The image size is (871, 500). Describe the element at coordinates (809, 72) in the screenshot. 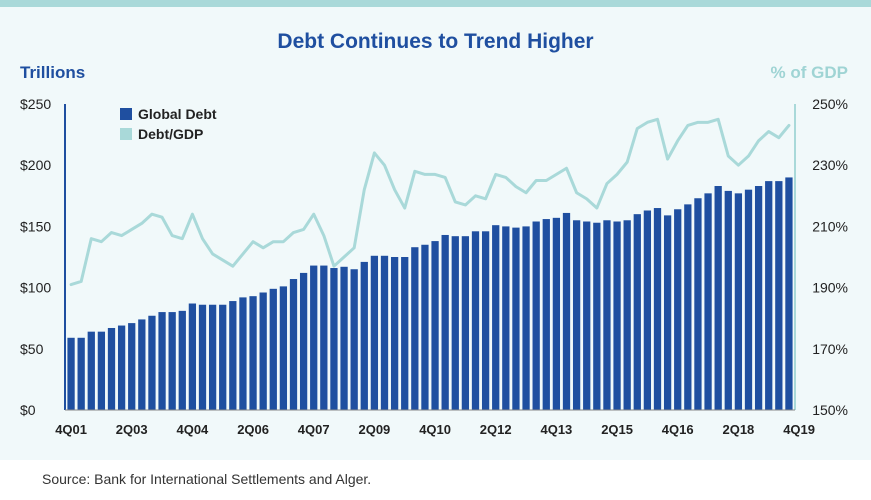

I see `right-axis-label: % of GDP` at that location.